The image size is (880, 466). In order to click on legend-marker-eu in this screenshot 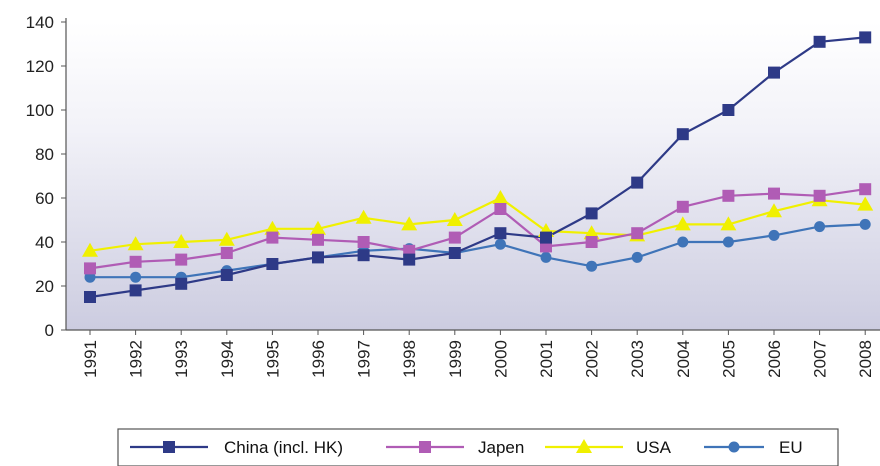, I will do `click(734, 447)`.